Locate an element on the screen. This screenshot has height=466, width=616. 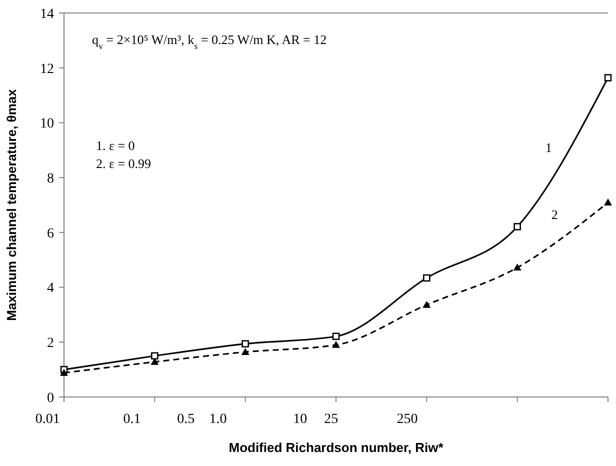
annotation: 2. ε = 0.99 is located at coordinates (124, 163).